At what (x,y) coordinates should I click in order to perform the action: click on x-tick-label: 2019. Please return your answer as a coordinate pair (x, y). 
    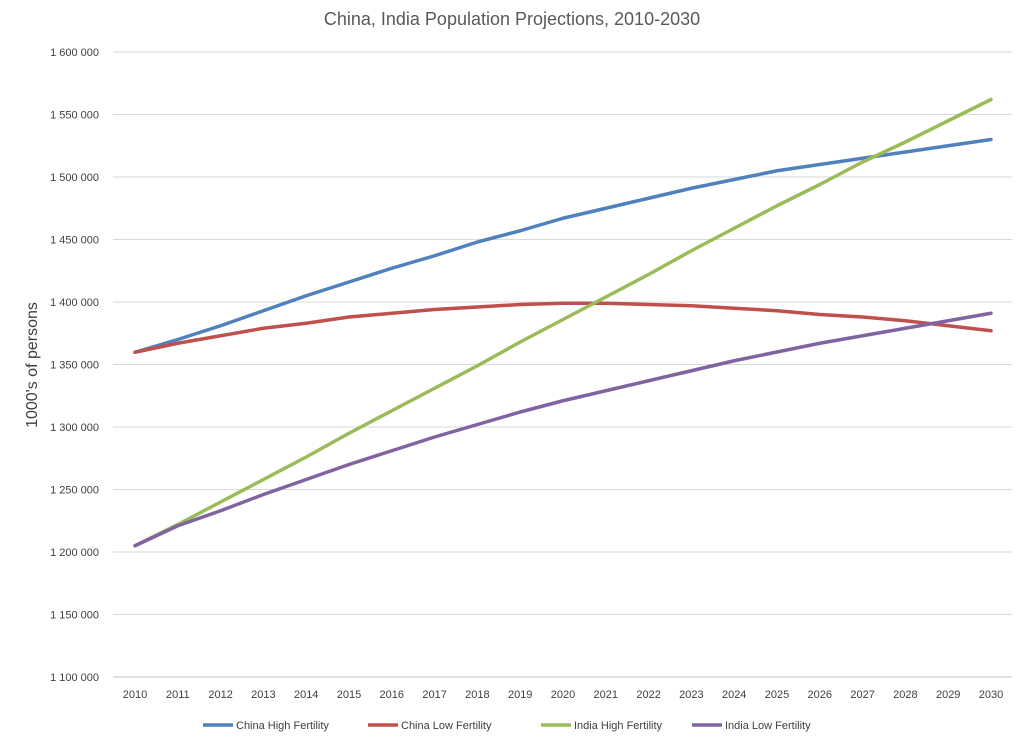
    Looking at the image, I should click on (520, 695).